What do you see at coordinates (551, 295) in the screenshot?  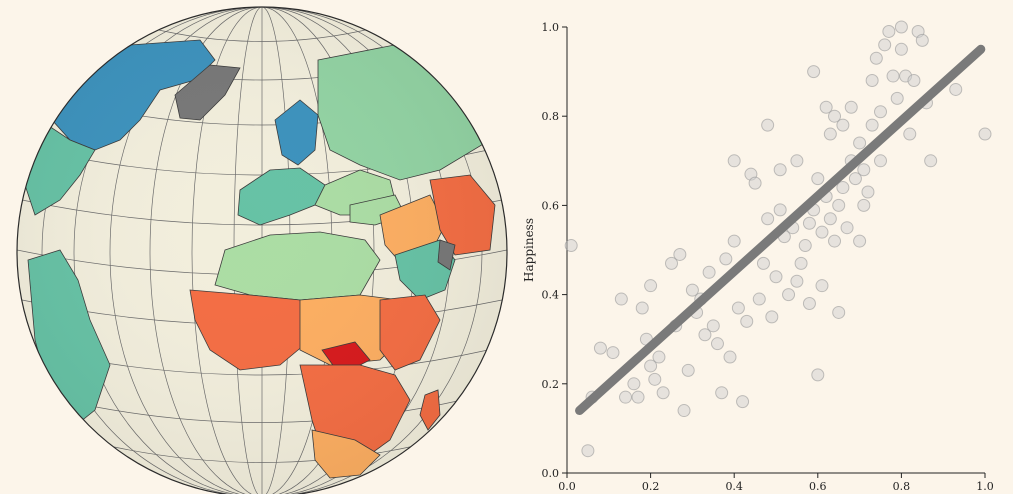 I see `y-tick-label: 0.4` at bounding box center [551, 295].